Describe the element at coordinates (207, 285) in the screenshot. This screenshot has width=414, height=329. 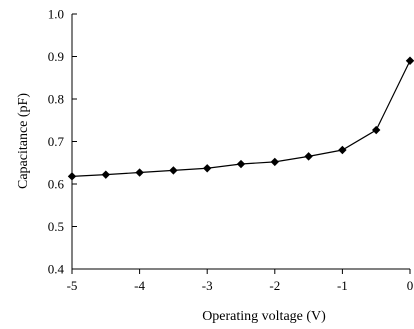
I see `x-tick-label: -3` at that location.